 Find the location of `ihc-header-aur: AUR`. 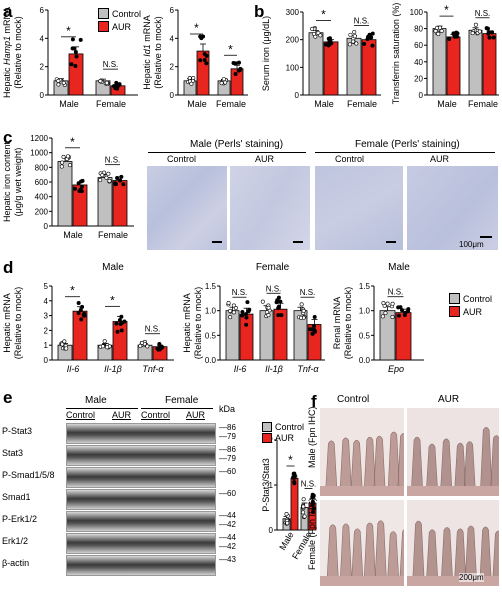

ihc-header-aur: AUR is located at coordinates (449, 399).